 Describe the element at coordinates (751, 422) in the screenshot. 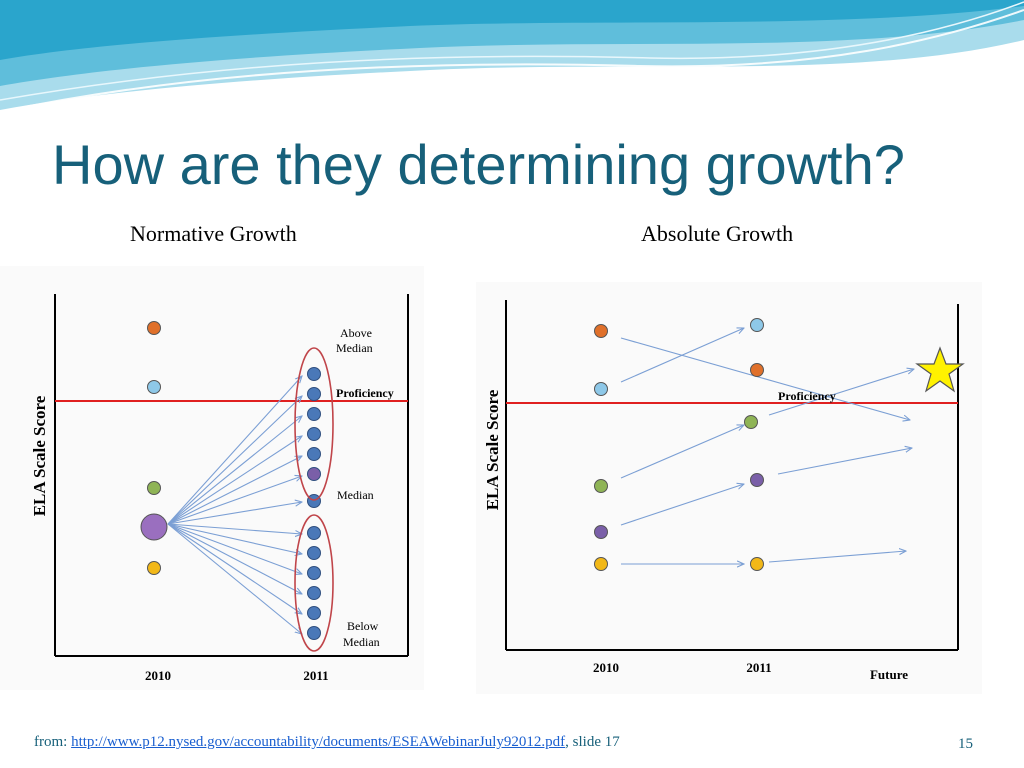

I see `dot-2011-green` at that location.